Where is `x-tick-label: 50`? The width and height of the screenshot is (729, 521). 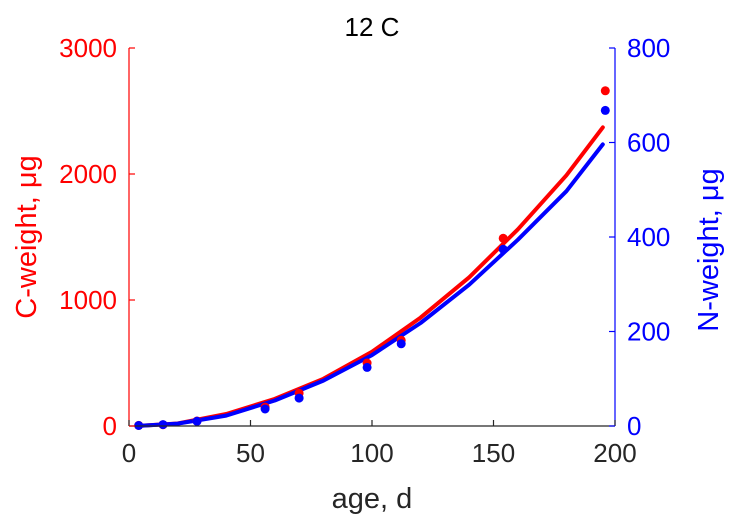
x-tick-label: 50 is located at coordinates (250, 453).